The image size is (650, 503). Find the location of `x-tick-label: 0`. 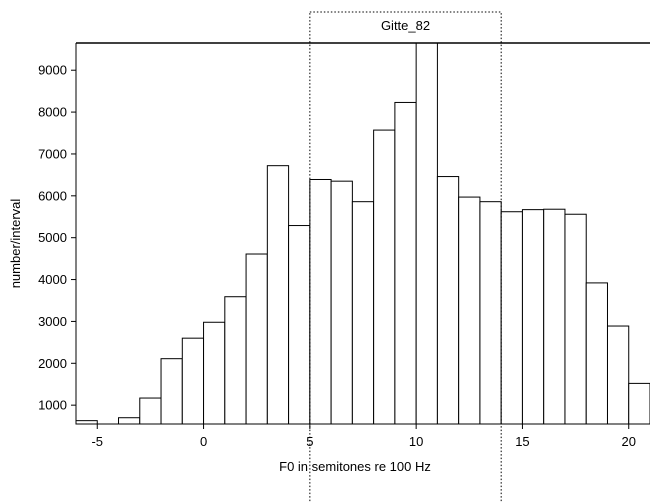

x-tick-label: 0 is located at coordinates (203, 441).